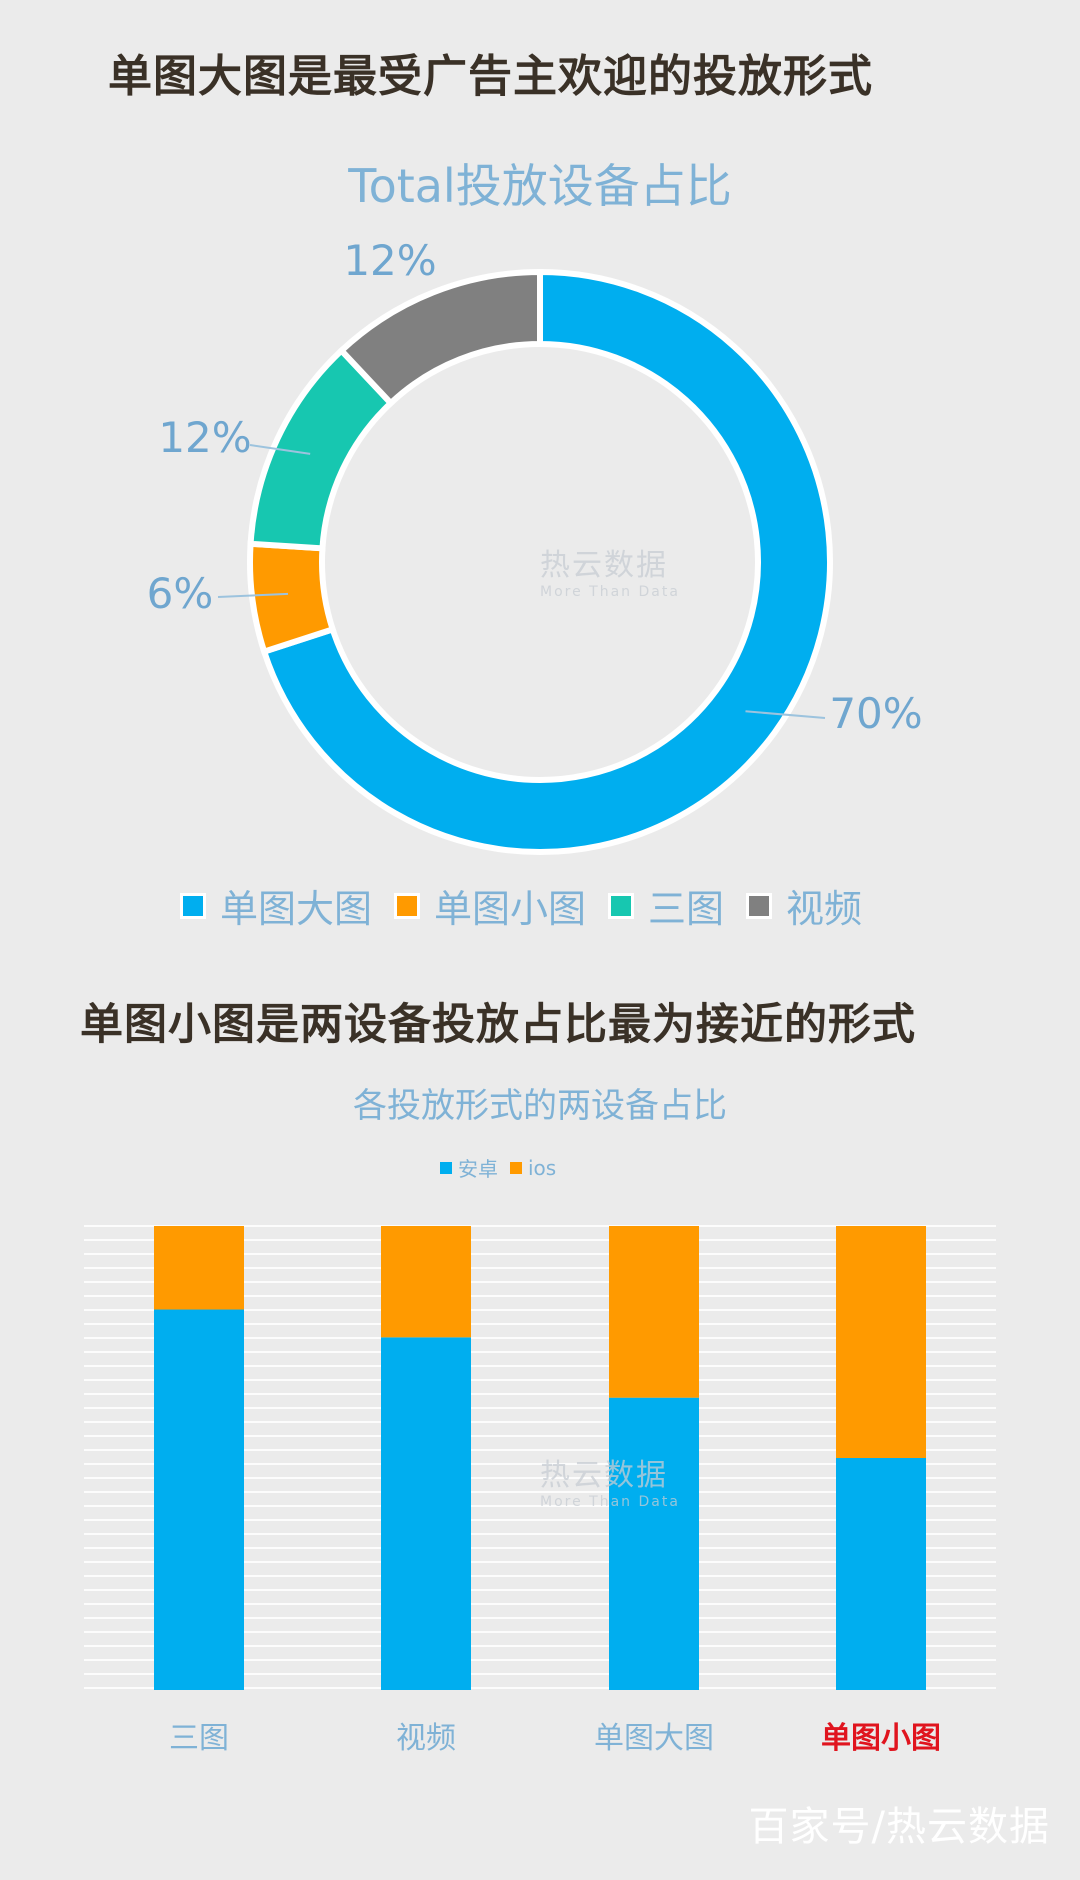 The height and width of the screenshot is (1880, 1080). I want to click on legend-item-dantu-da: 单图大图, so click(276, 905).